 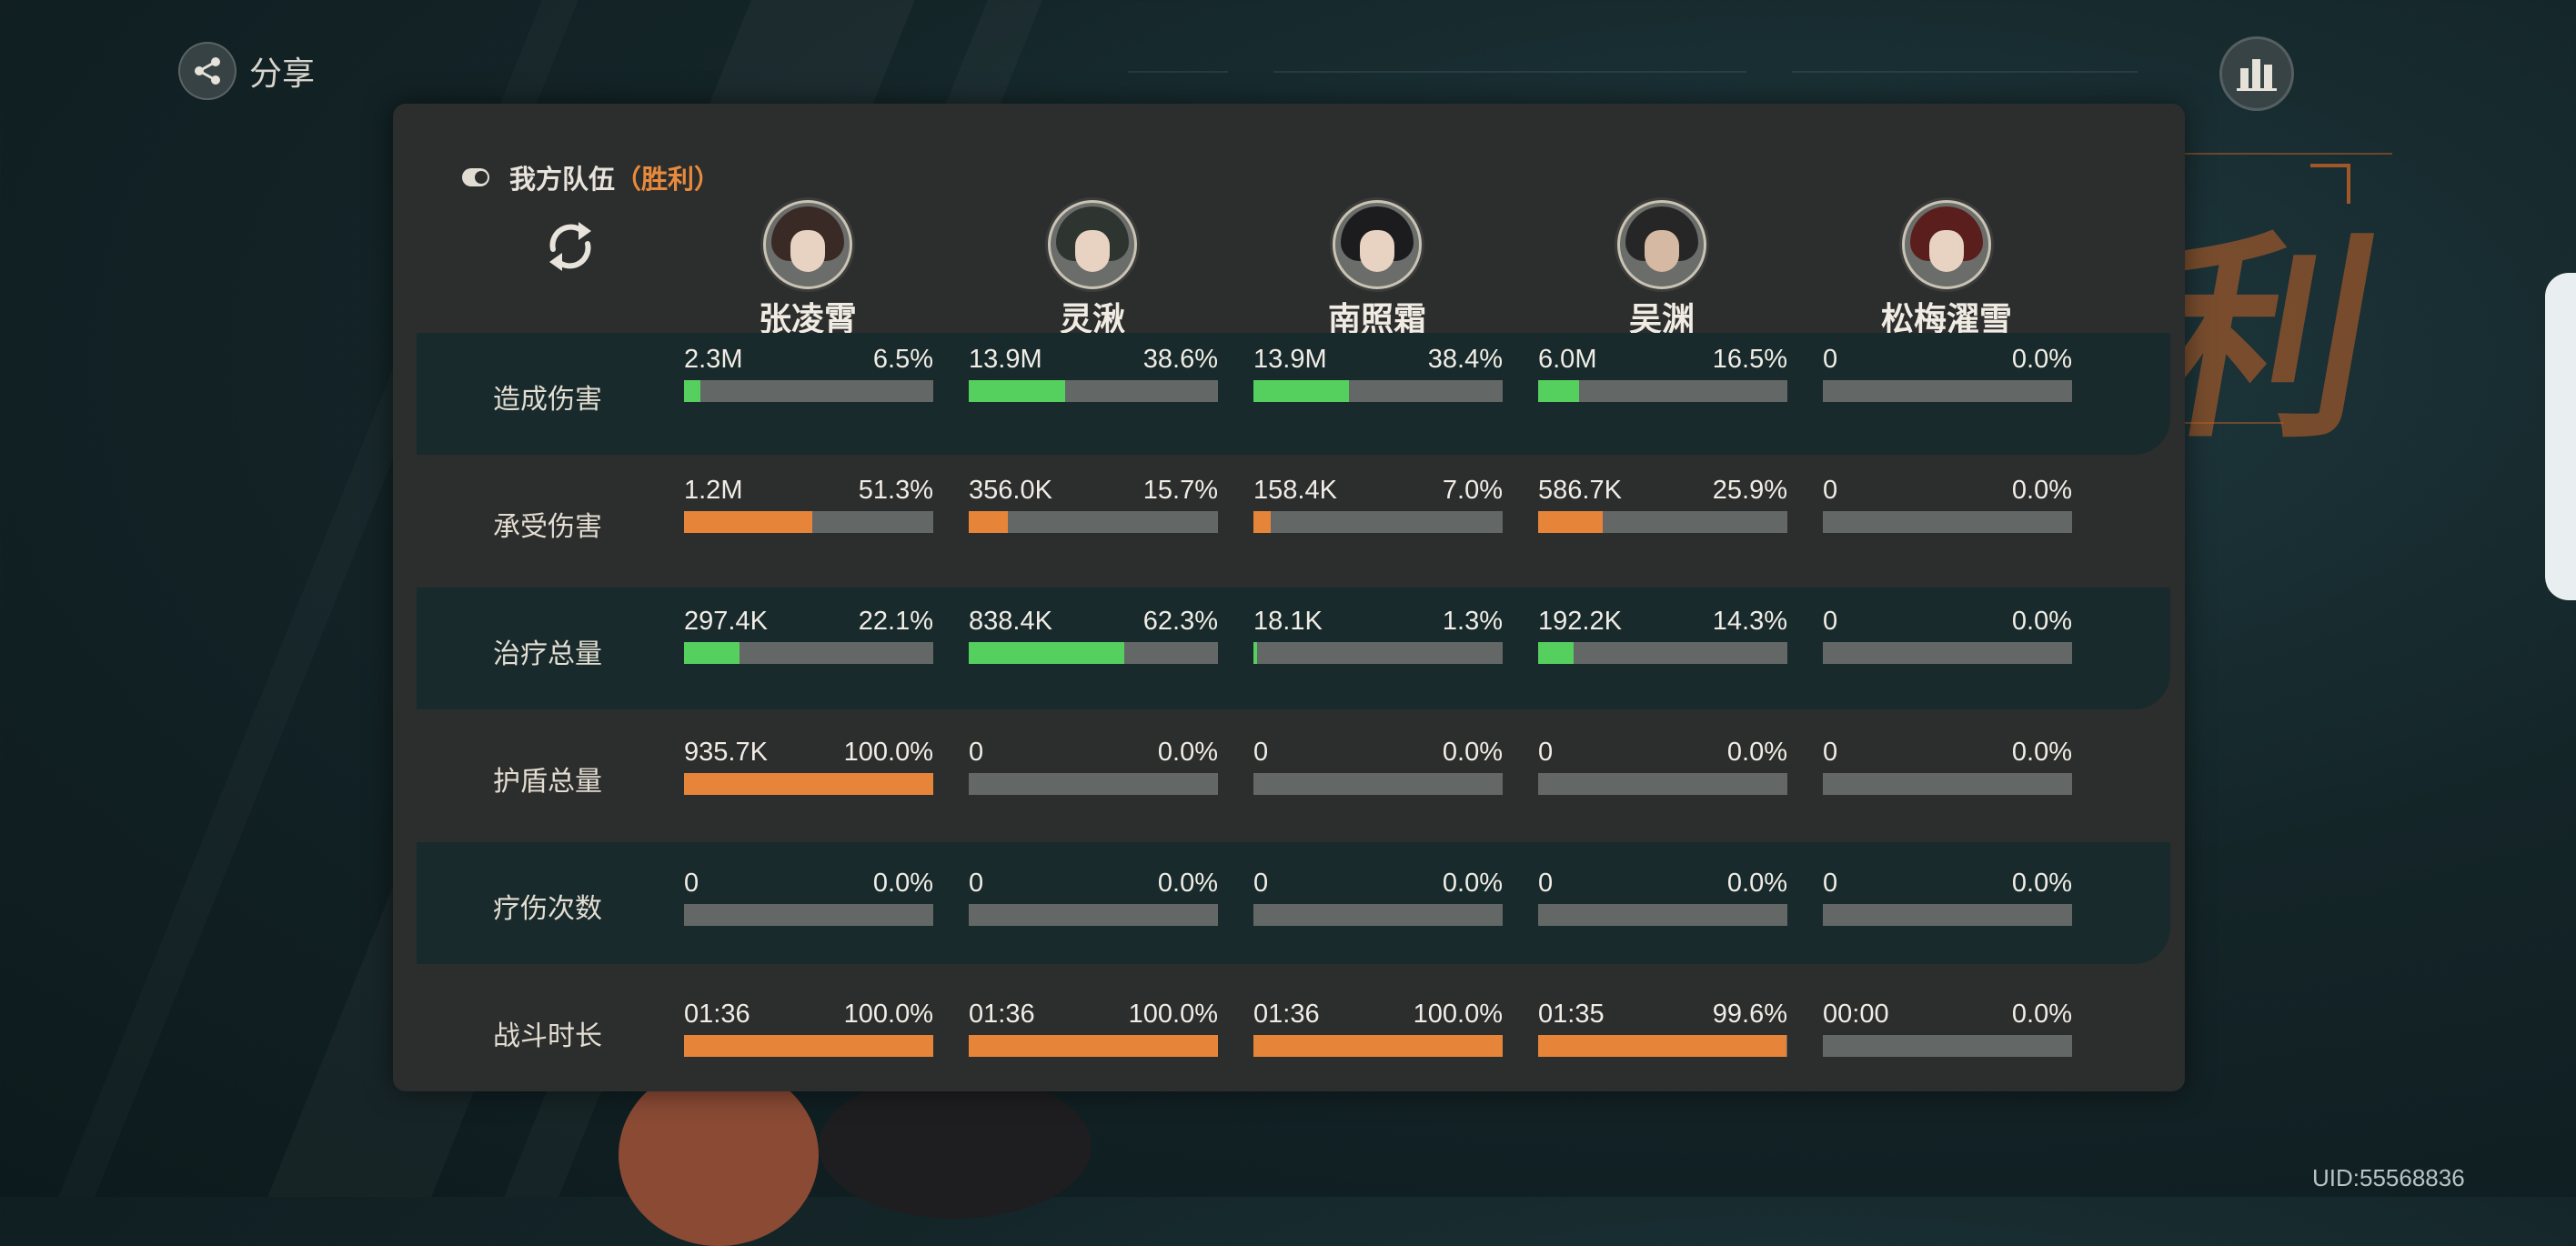 What do you see at coordinates (207, 71) in the screenshot?
I see `share-icon` at bounding box center [207, 71].